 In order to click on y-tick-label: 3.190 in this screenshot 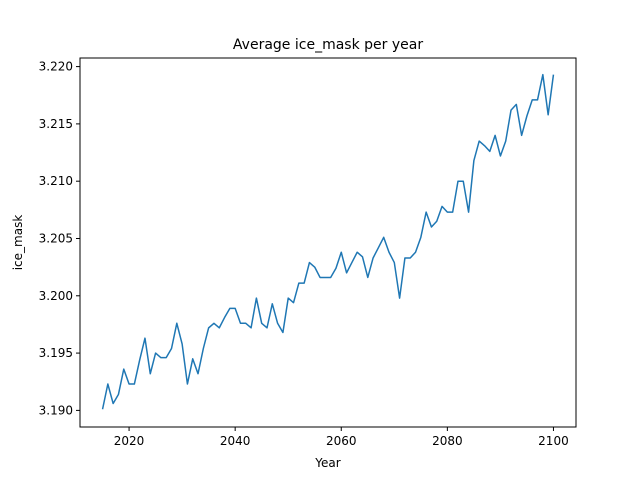, I will do `click(56, 410)`.